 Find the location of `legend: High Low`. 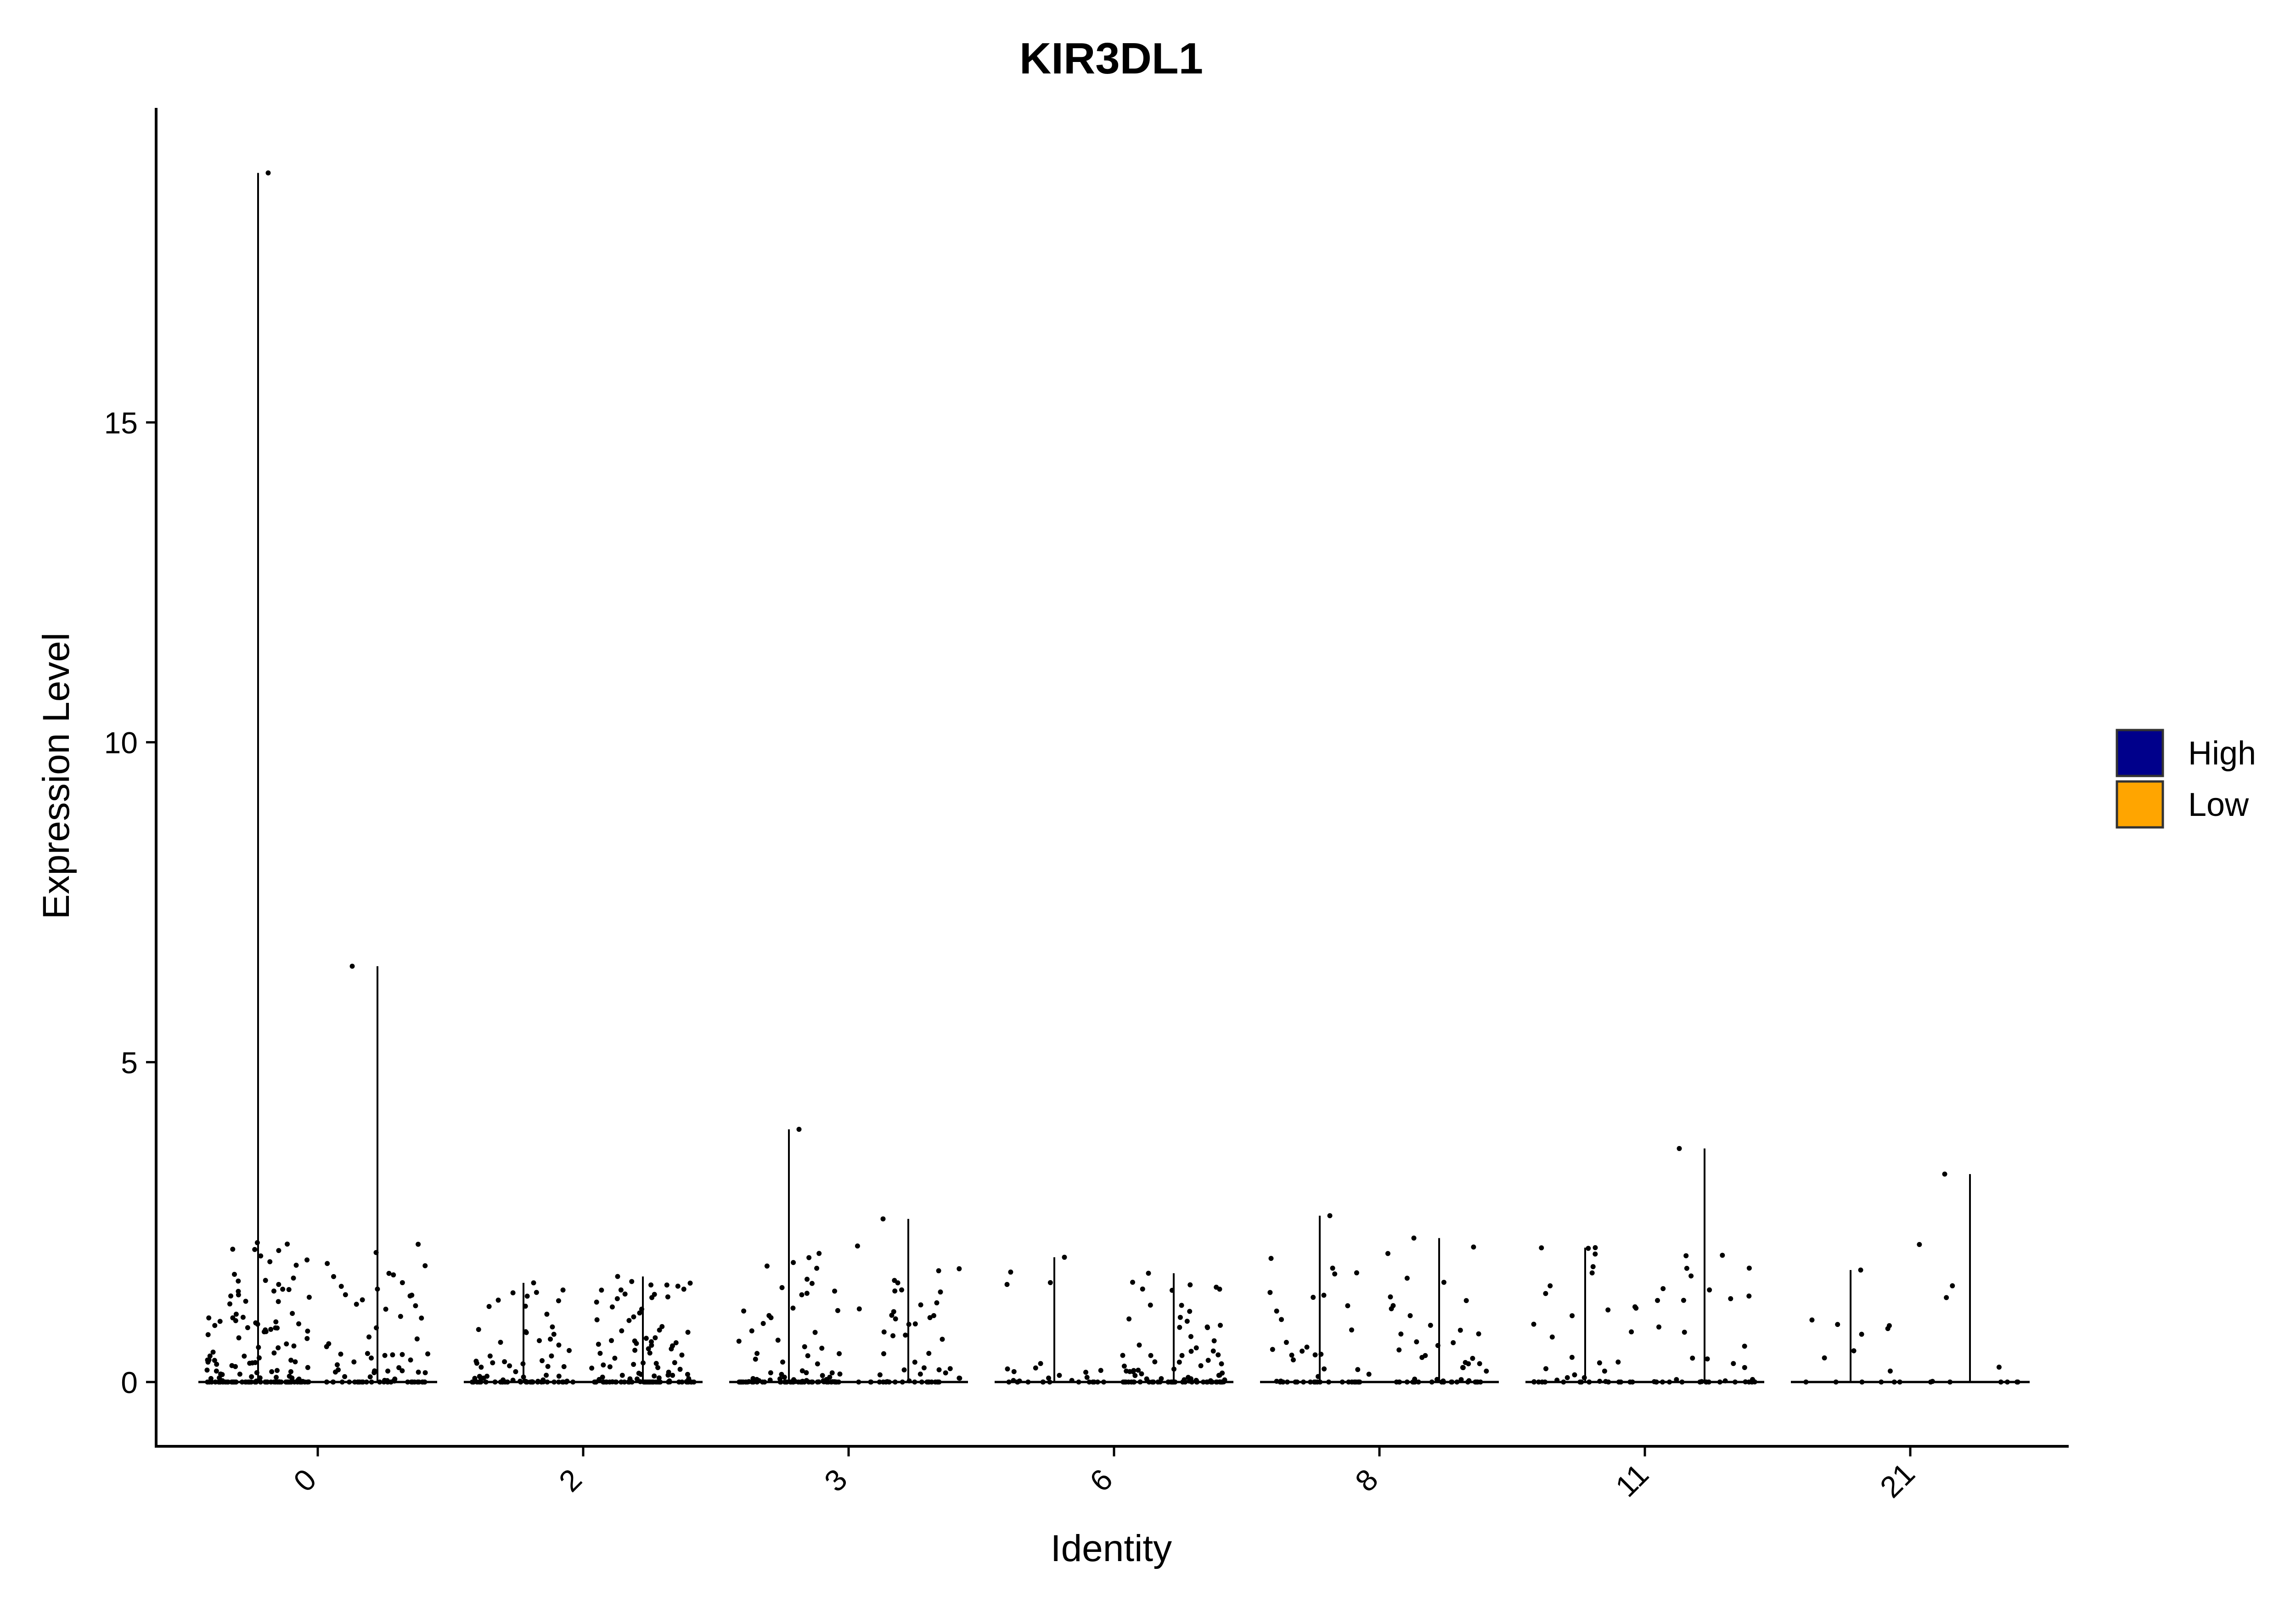

legend: High Low is located at coordinates (2186, 779).